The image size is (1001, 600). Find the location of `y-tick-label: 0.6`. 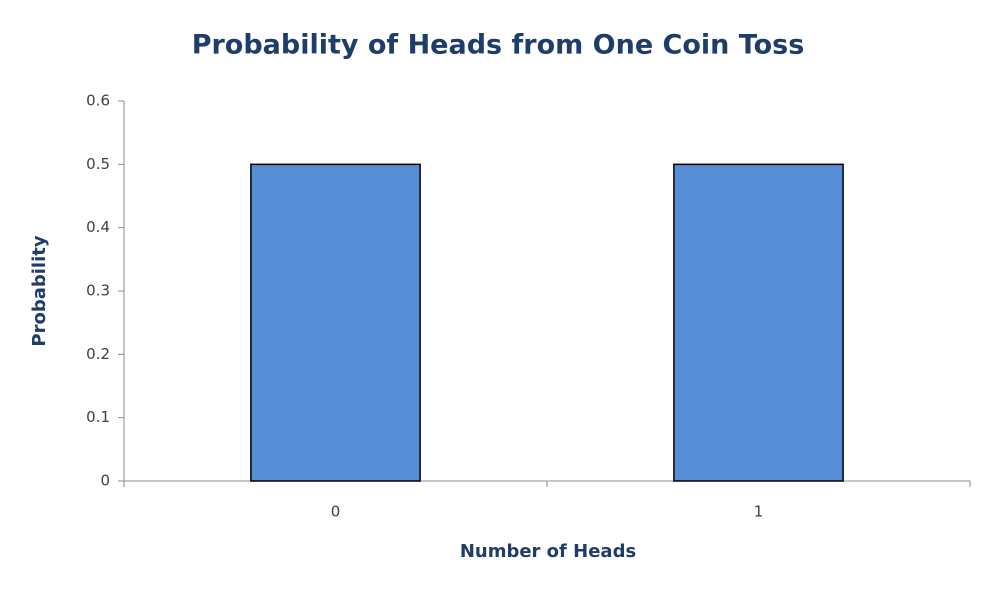

y-tick-label: 0.6 is located at coordinates (98, 101).